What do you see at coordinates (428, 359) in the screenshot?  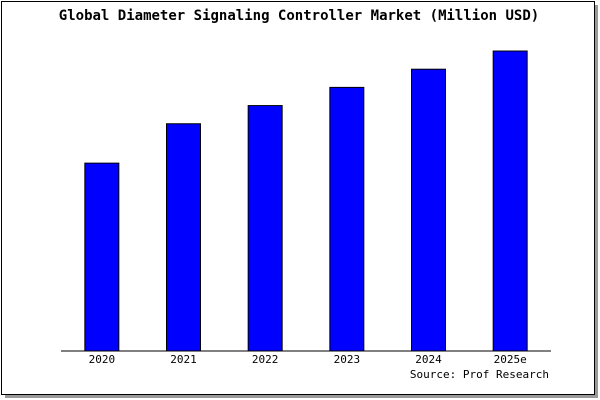 I see `x-tick-label: 2024` at bounding box center [428, 359].